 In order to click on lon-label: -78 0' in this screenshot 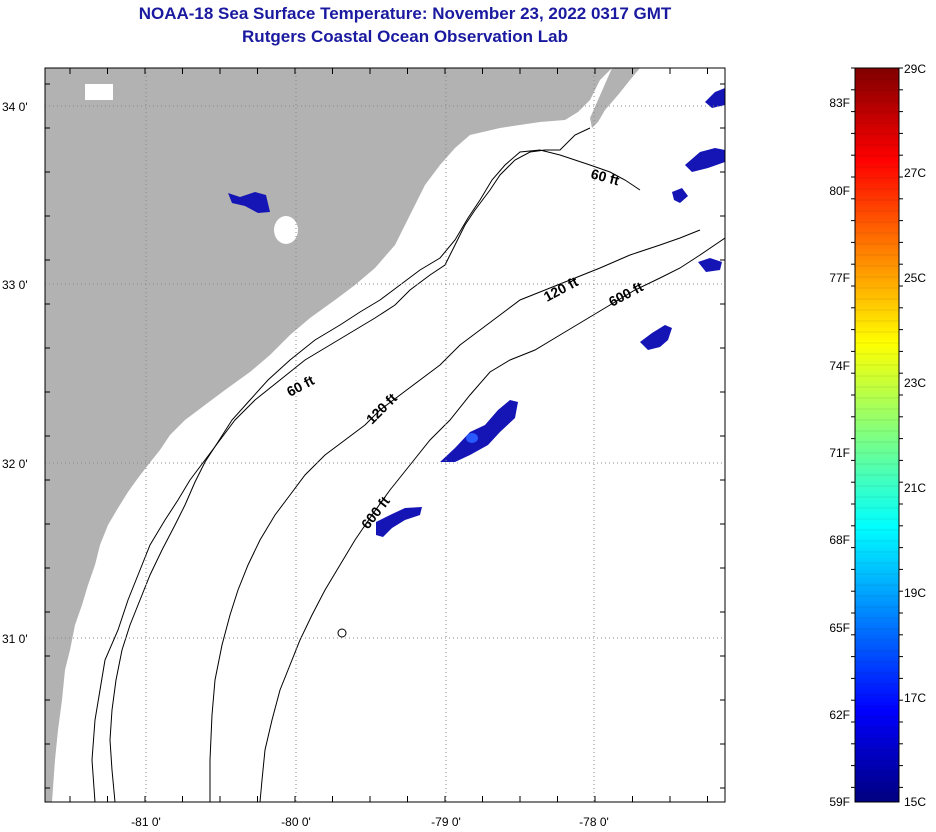, I will do `click(594, 822)`.